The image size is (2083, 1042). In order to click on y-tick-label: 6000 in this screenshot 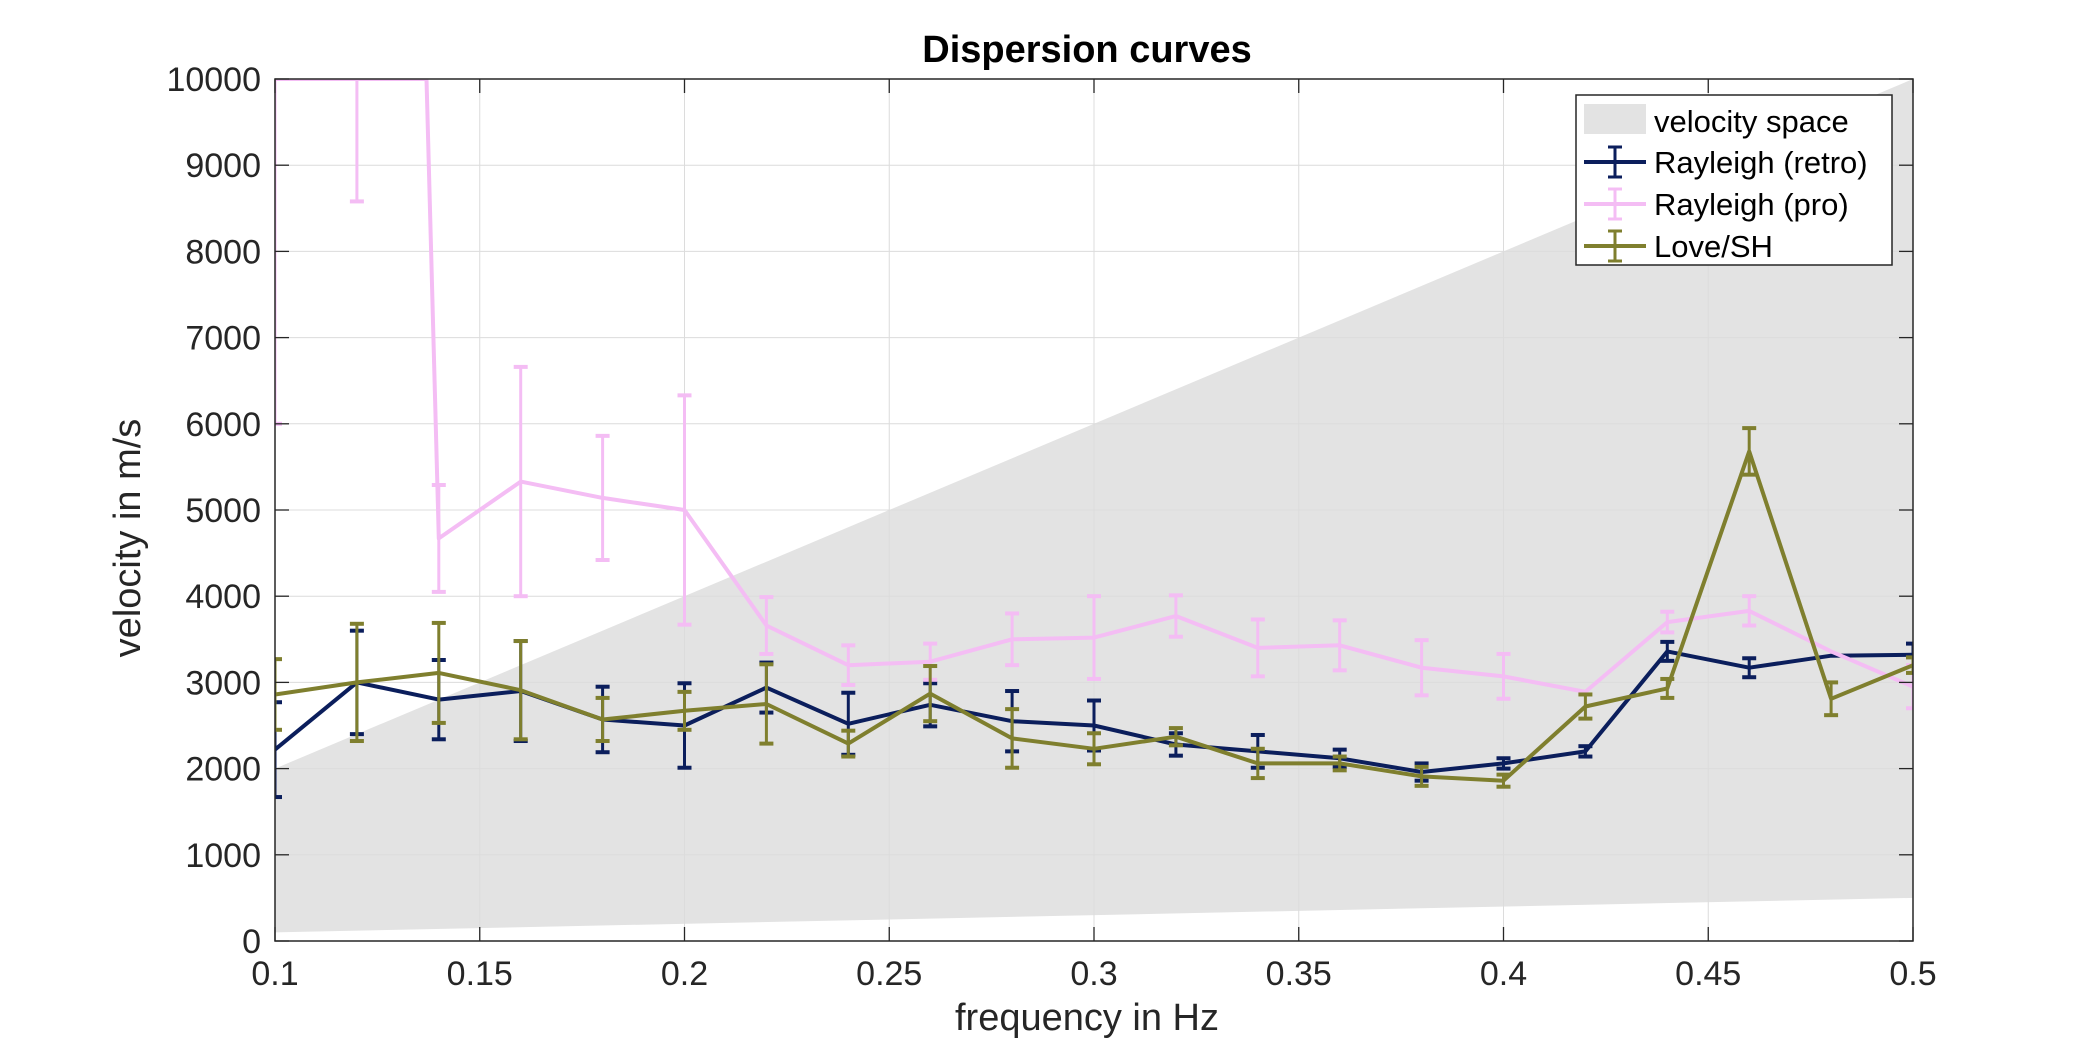, I will do `click(223, 425)`.